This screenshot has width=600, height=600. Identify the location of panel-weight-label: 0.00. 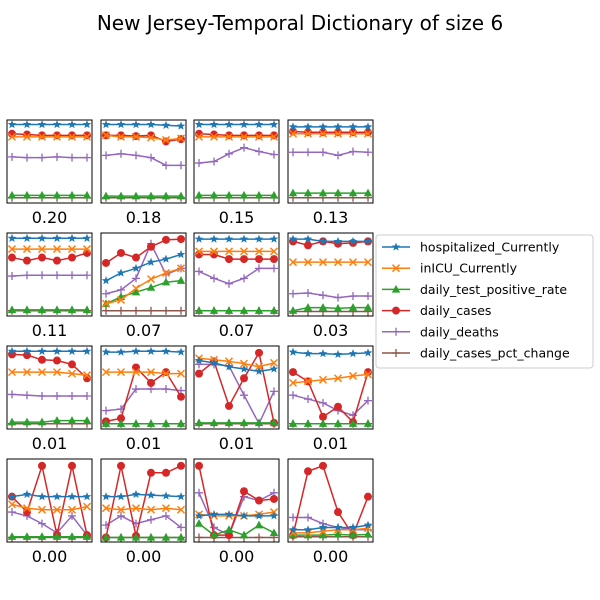
(144, 556).